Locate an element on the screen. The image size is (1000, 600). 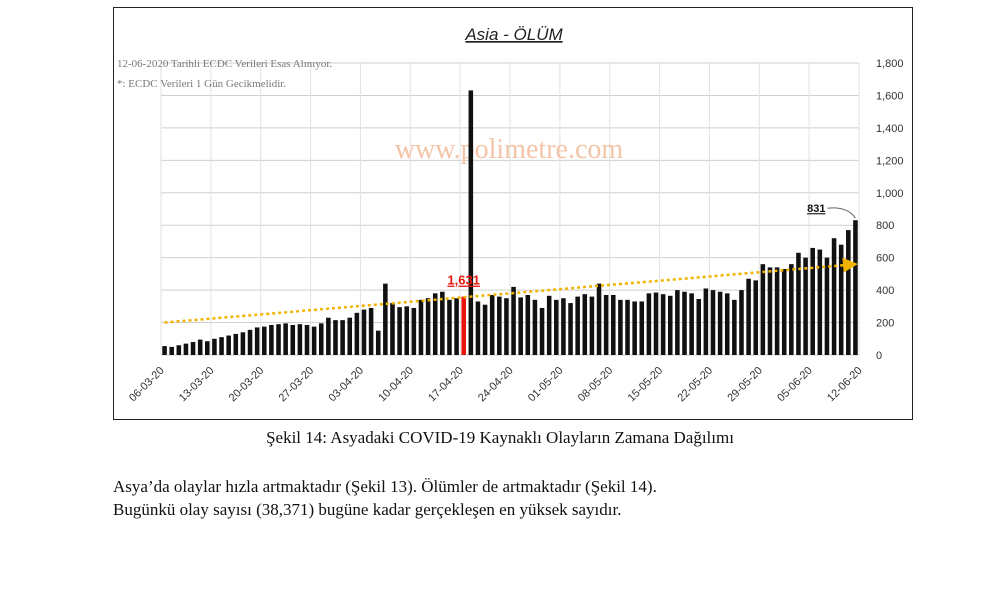
y-tick-label: 1,600 is located at coordinates (890, 96).